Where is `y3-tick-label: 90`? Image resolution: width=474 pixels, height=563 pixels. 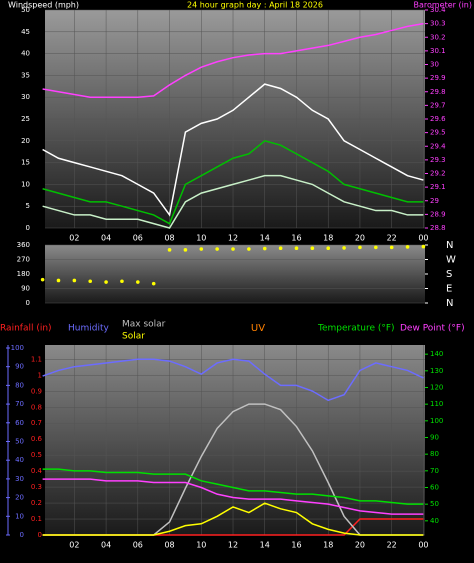 y3-tick-label: 90 is located at coordinates (19, 367).